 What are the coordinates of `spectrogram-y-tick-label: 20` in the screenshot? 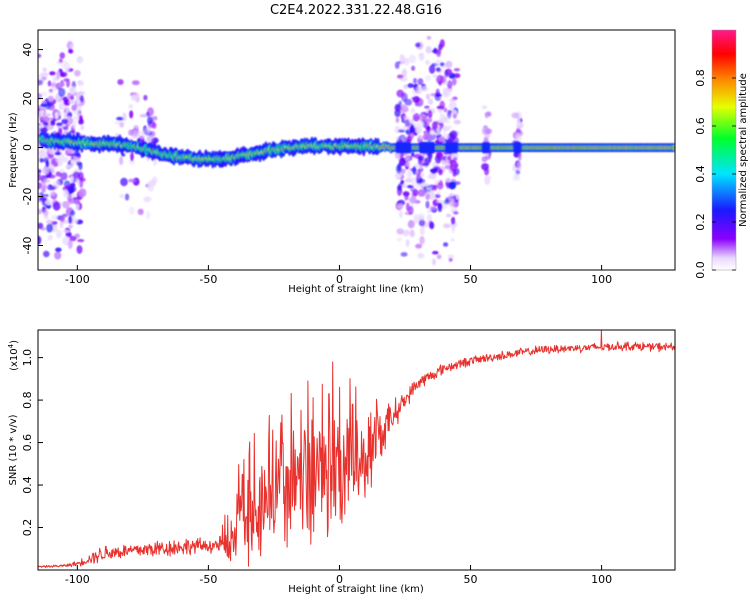 It's located at (27, 99).